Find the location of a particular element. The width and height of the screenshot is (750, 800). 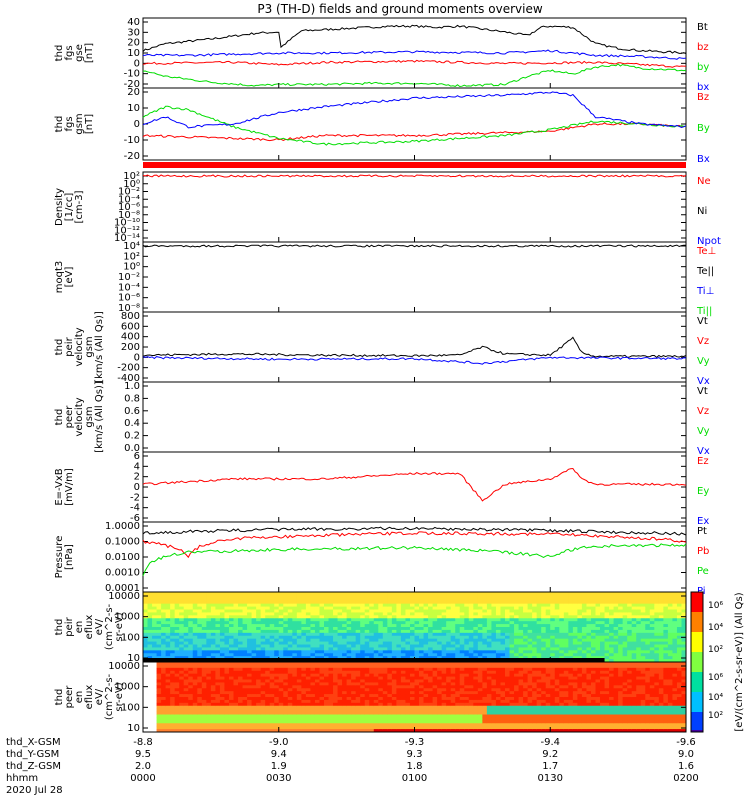

flag-bar is located at coordinates (414, 165).